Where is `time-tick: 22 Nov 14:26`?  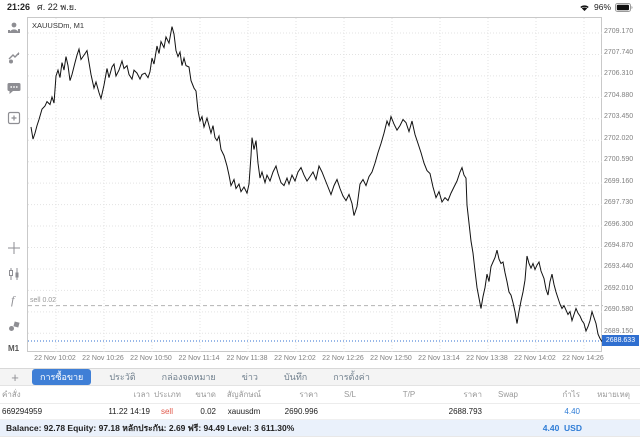 time-tick: 22 Nov 14:26 is located at coordinates (583, 358).